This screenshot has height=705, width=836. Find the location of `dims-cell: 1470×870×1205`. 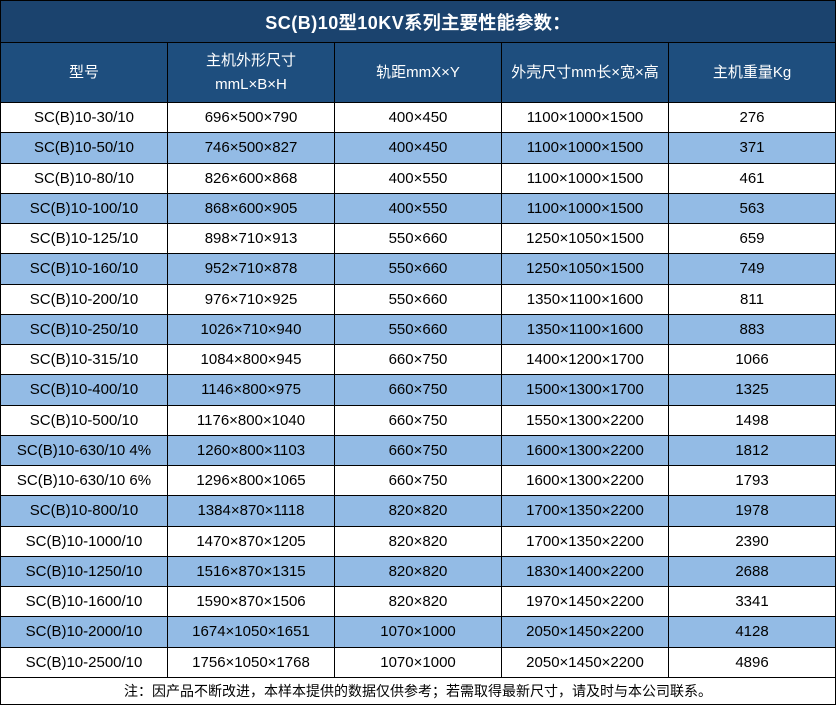

dims-cell: 1470×870×1205 is located at coordinates (251, 541).